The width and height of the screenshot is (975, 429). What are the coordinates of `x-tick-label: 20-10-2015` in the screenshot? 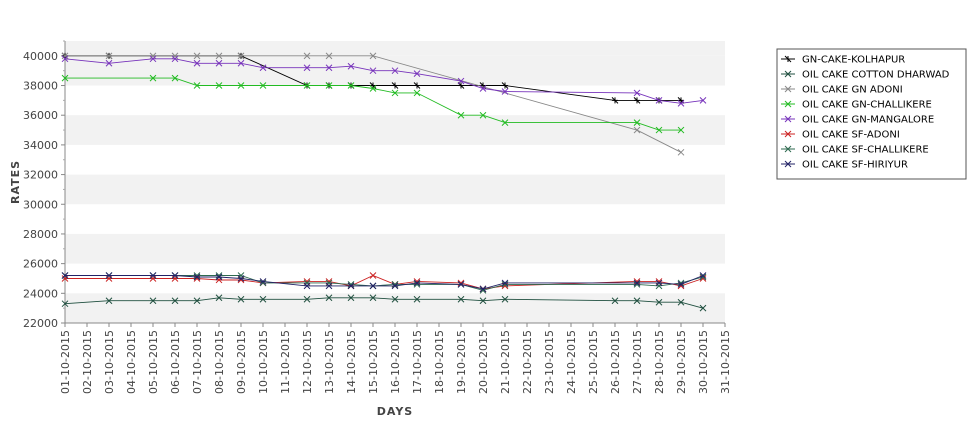 It's located at (483, 362).